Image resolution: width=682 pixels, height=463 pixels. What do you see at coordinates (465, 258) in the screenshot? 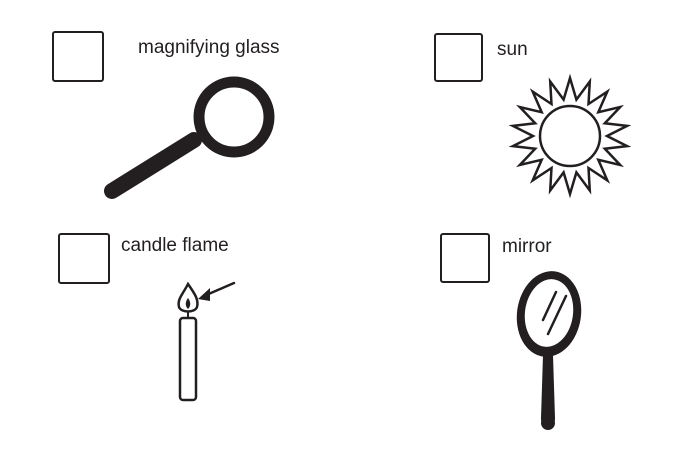
I see `checkbox-mirror` at bounding box center [465, 258].